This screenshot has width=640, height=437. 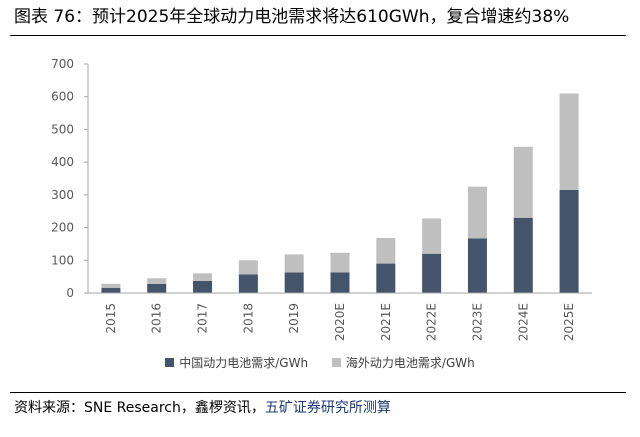 What do you see at coordinates (386, 322) in the screenshot?
I see `x-tick-label: 2021E` at bounding box center [386, 322].